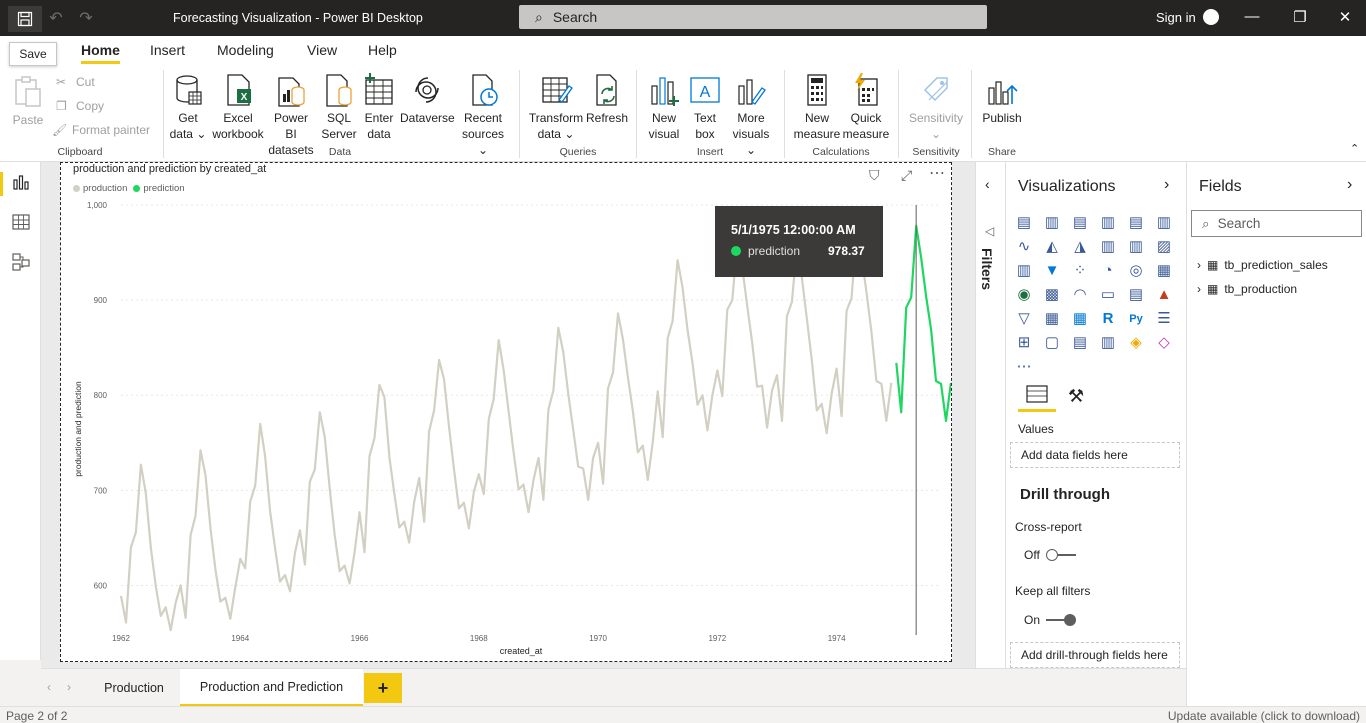 This screenshot has width=1366, height=723. Describe the element at coordinates (817, 107) in the screenshot. I see `new-measure-button: New measure` at that location.